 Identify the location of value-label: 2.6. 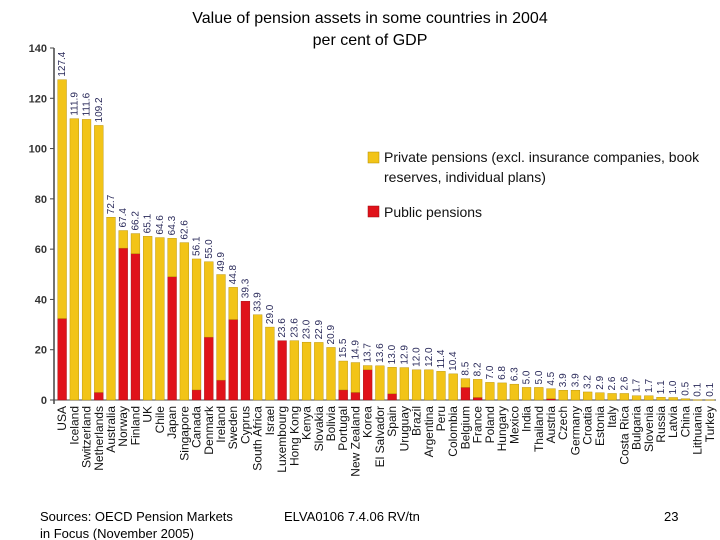
(624, 383).